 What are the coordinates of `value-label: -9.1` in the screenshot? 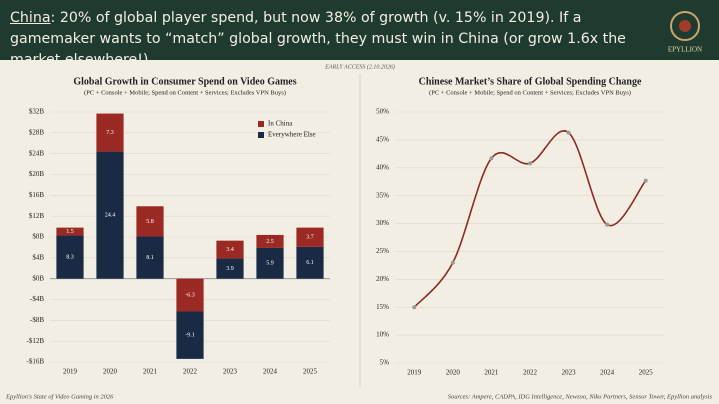 It's located at (190, 336).